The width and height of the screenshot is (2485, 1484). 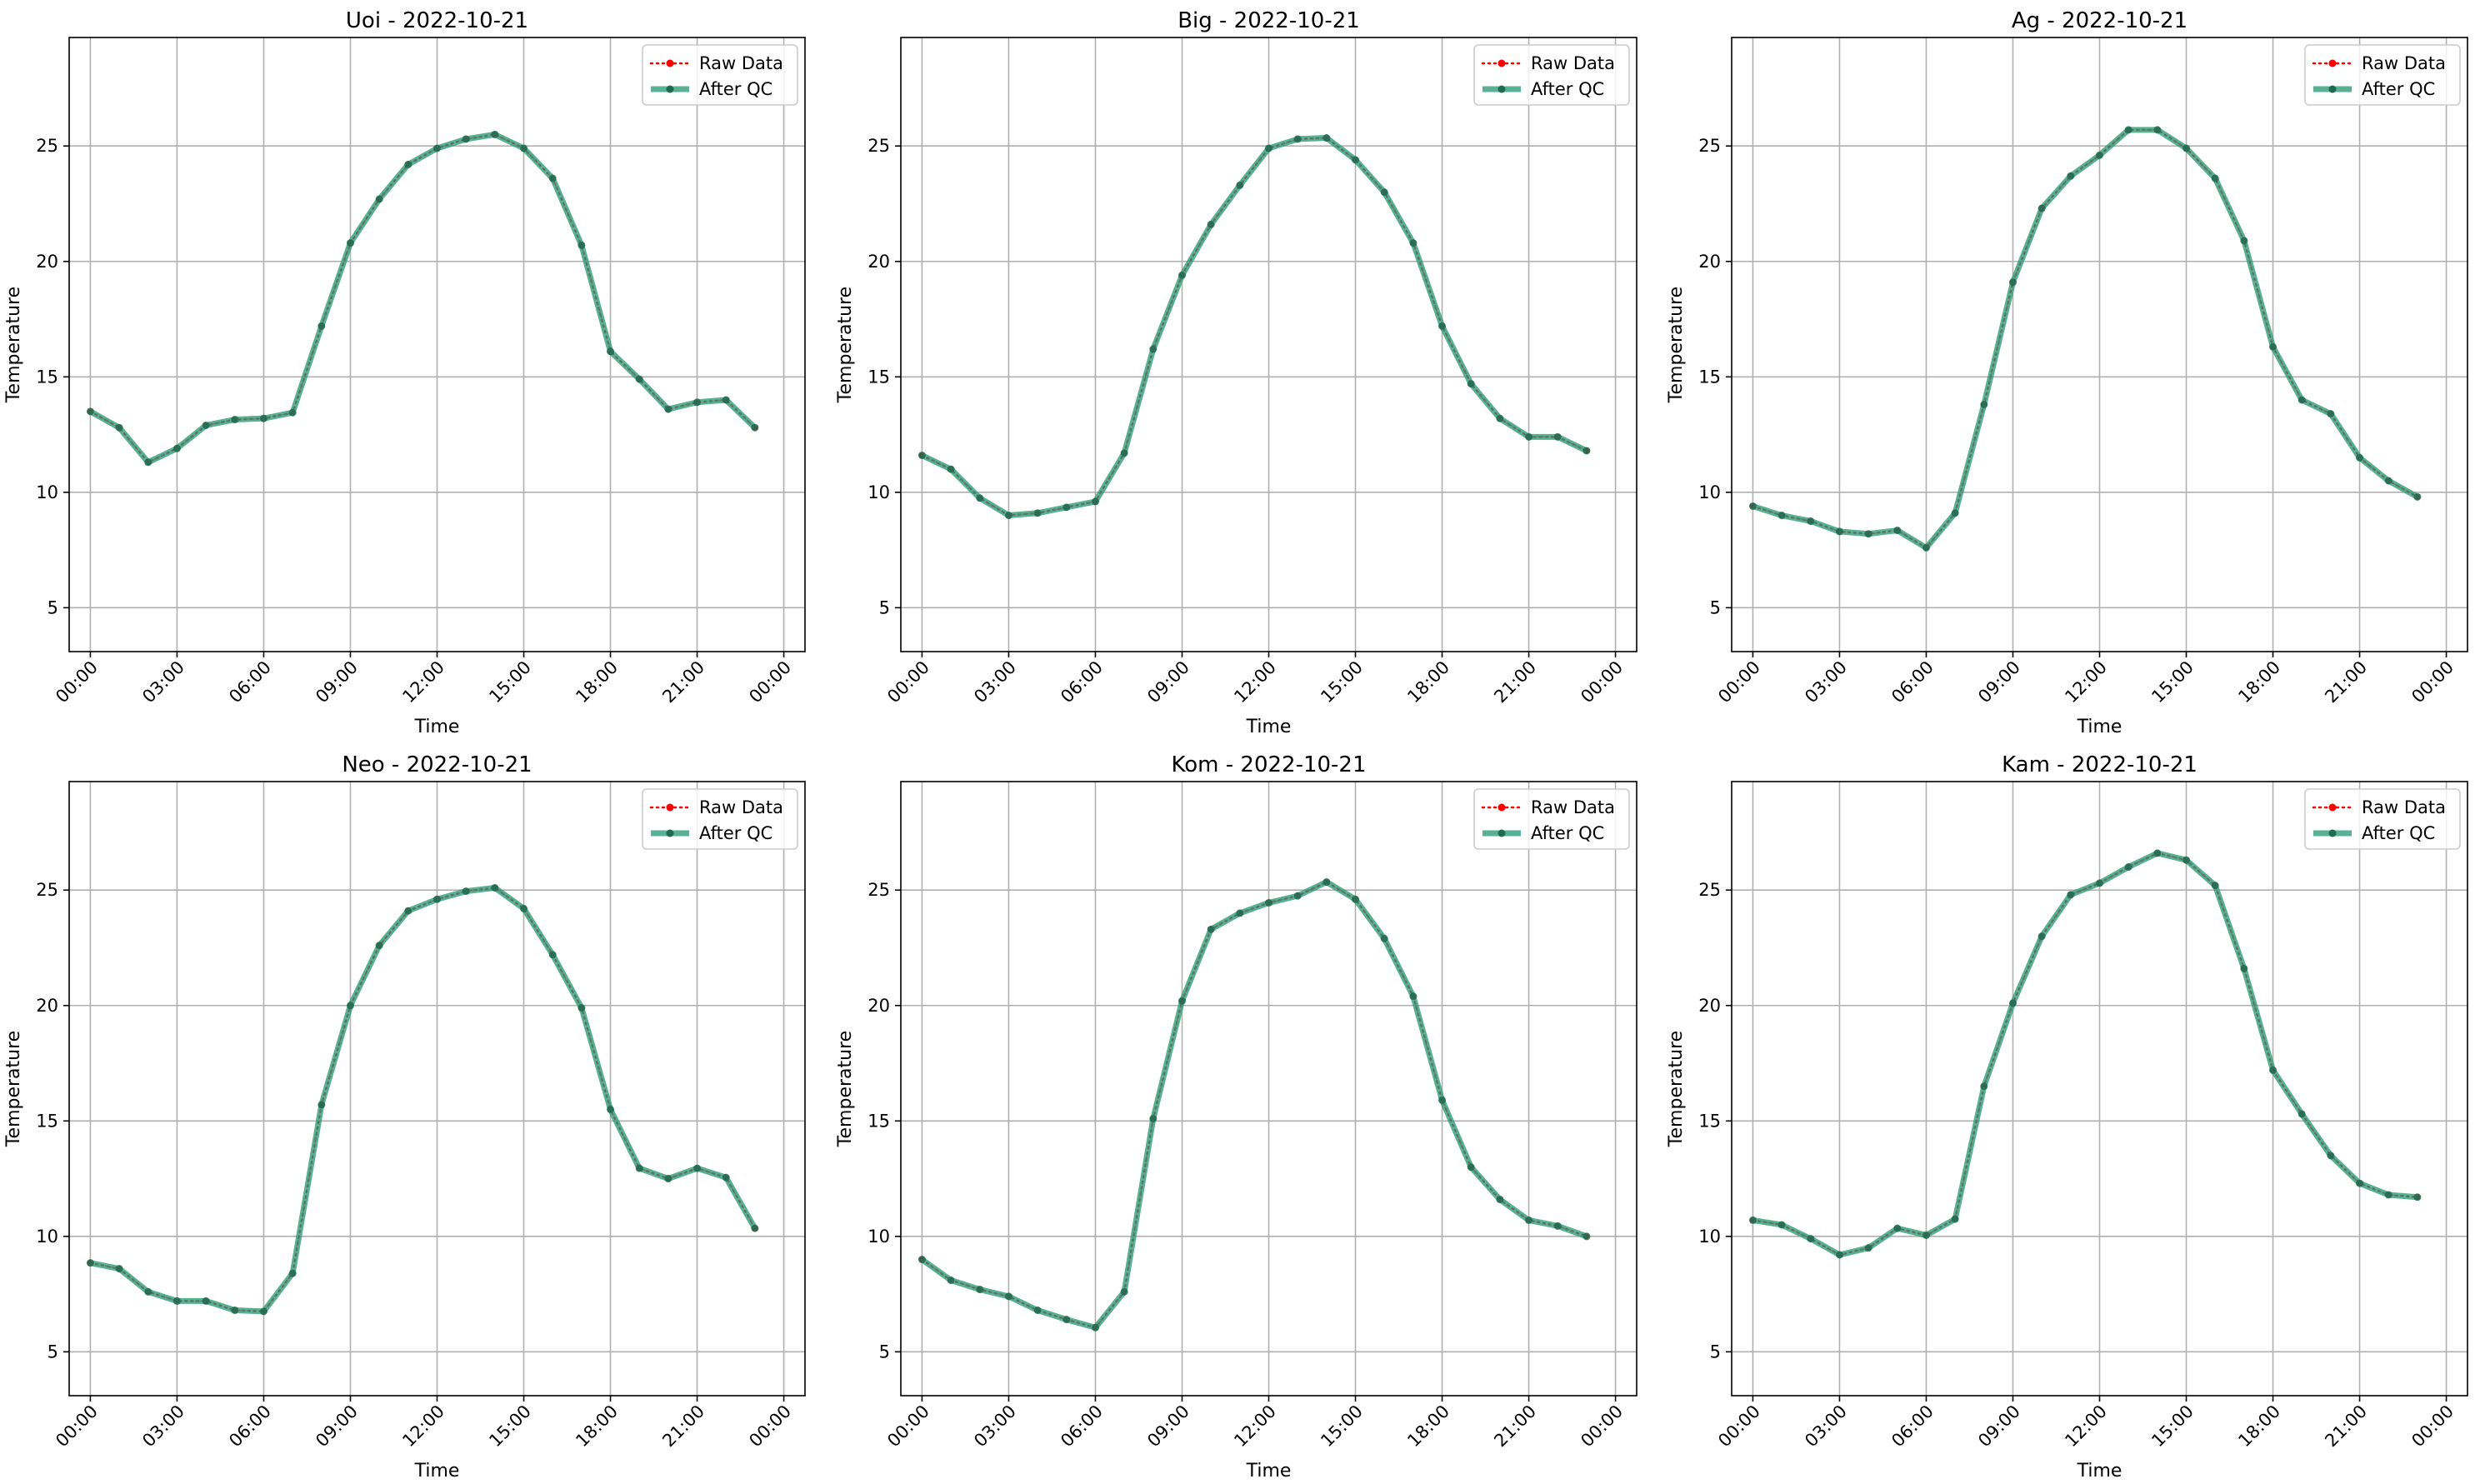 I want to click on x-tick-label: 03:00, so click(x=995, y=1427).